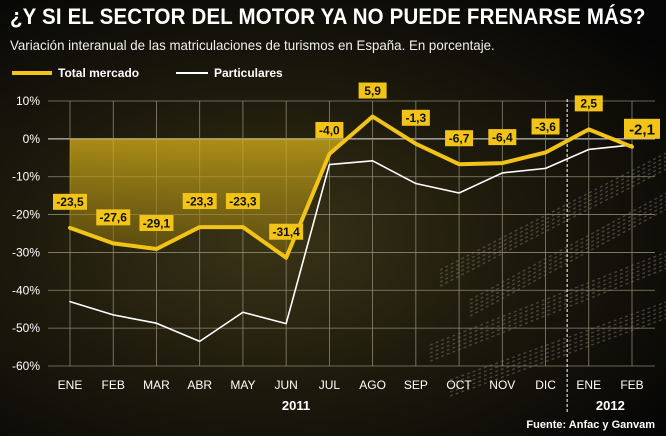 The image size is (666, 436). I want to click on data-label-text: 5,9, so click(372, 91).